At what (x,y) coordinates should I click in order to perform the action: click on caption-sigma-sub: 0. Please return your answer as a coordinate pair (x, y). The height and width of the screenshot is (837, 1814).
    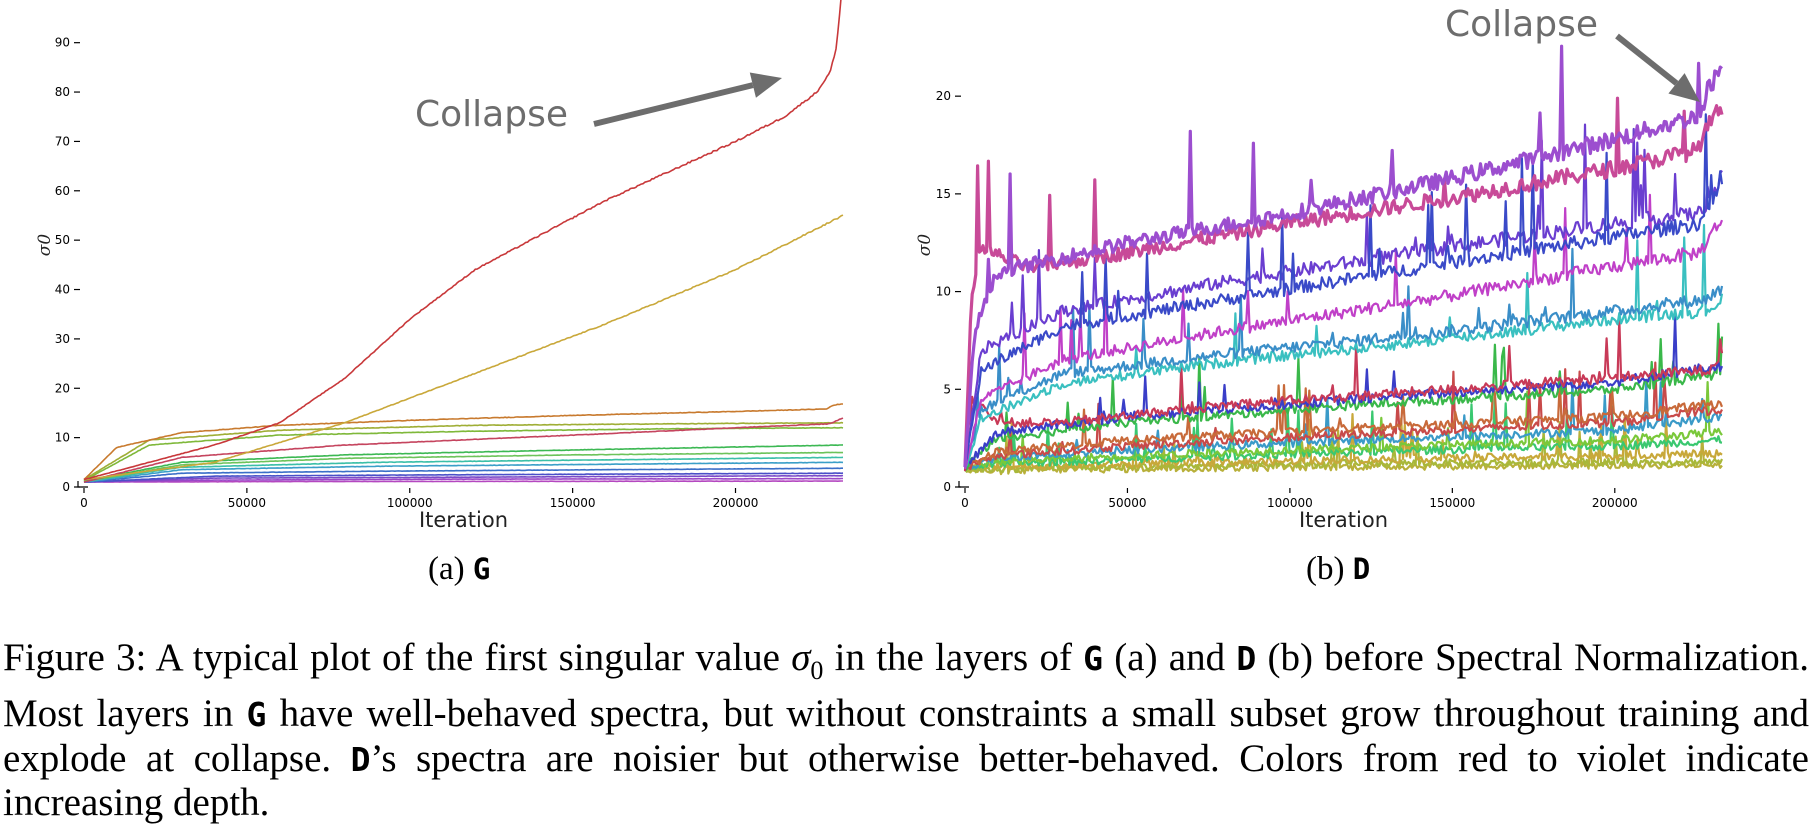
    Looking at the image, I should click on (817, 670).